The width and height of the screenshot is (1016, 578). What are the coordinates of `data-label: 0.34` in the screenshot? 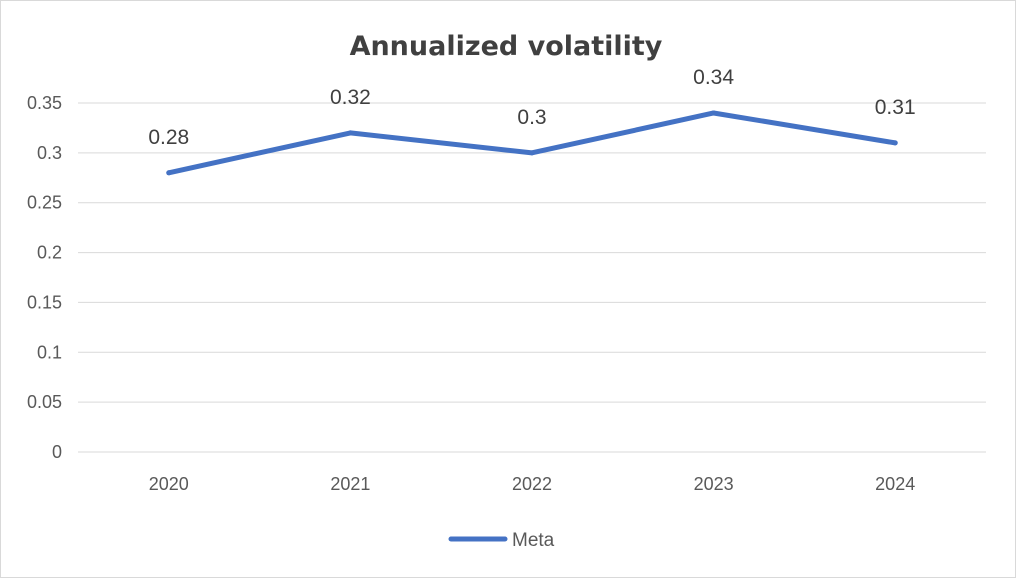 It's located at (713, 77).